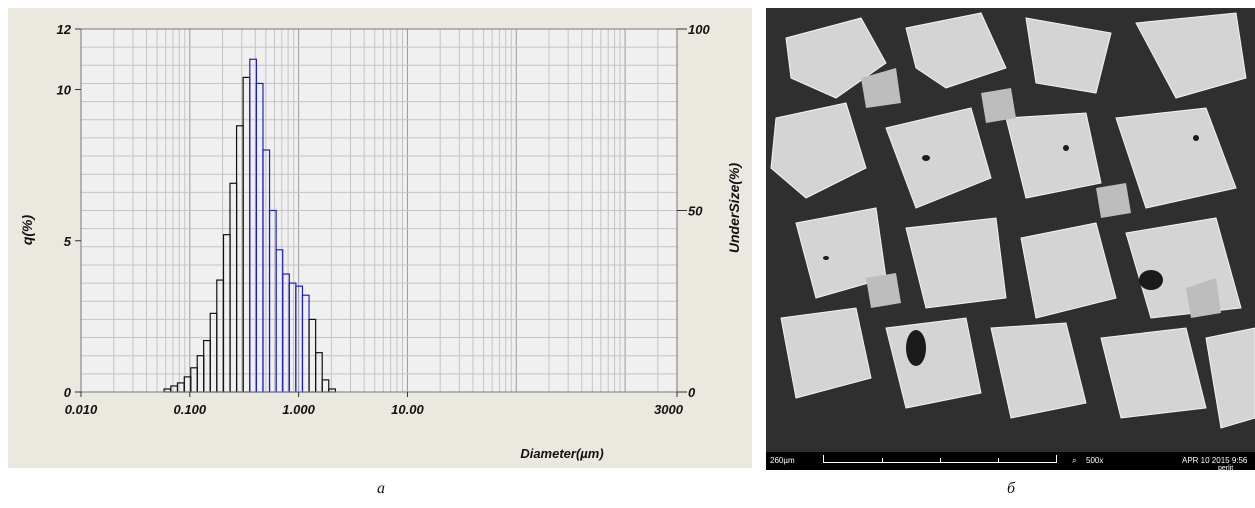  What do you see at coordinates (1074, 460) in the screenshot?
I see `magnifier-icon: ⌕` at bounding box center [1074, 460].